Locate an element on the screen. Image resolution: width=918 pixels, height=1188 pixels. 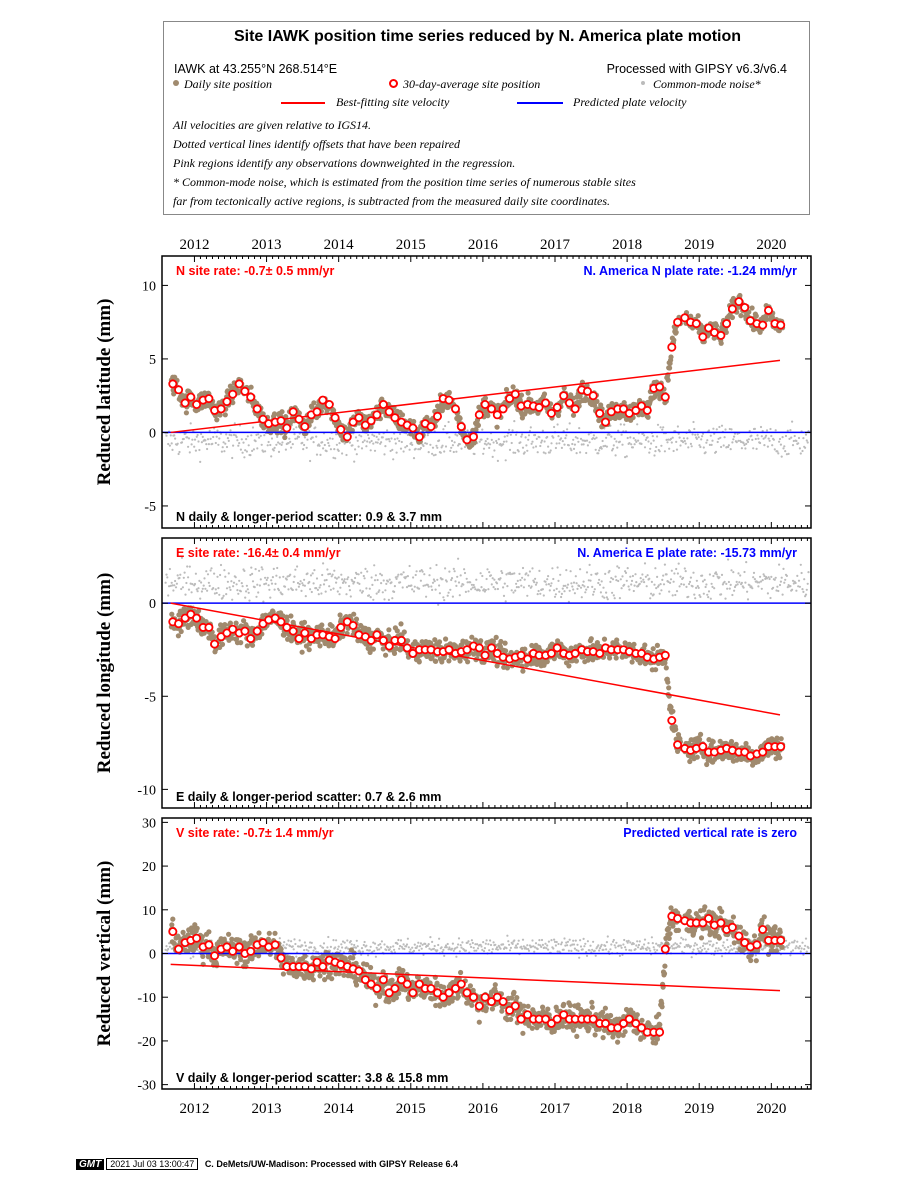
legend-predicted: Predicted plate velocity is located at coordinates (630, 102).